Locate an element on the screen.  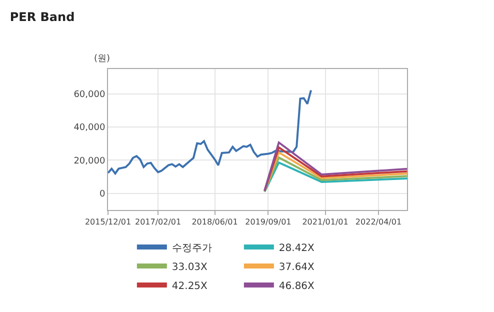
x-tick-label: 2021/01/01 is located at coordinates (325, 222).